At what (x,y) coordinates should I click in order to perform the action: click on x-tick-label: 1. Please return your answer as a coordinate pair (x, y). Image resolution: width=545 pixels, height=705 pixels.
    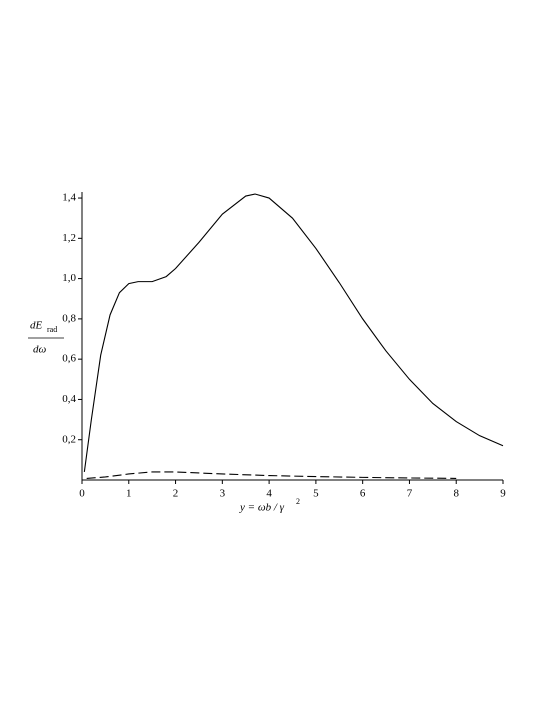
    Looking at the image, I should click on (129, 494).